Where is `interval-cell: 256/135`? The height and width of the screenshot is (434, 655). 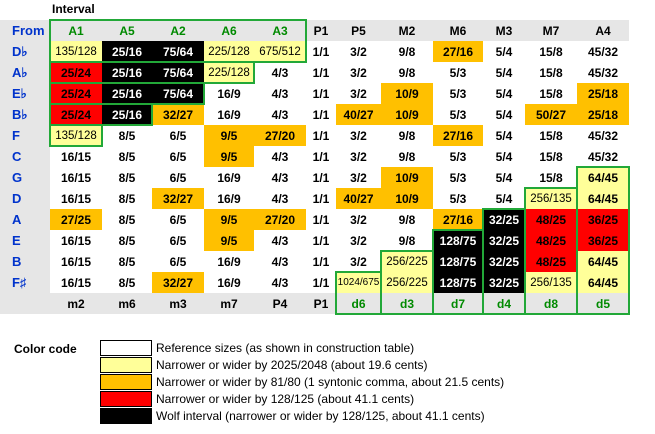
interval-cell: 256/135 is located at coordinates (551, 198).